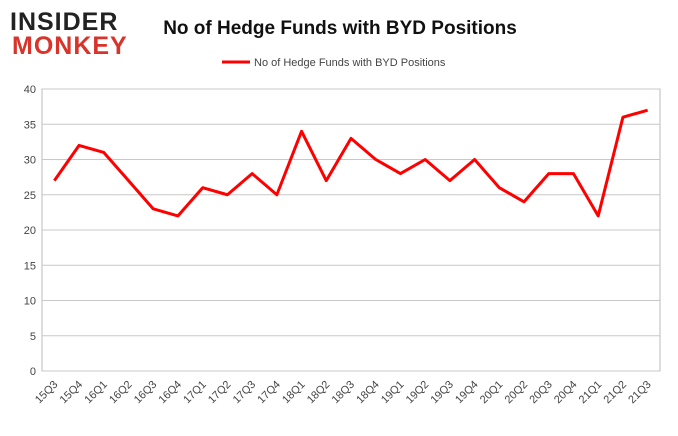  Describe the element at coordinates (30, 231) in the screenshot. I see `y-tick-label: 20` at that location.